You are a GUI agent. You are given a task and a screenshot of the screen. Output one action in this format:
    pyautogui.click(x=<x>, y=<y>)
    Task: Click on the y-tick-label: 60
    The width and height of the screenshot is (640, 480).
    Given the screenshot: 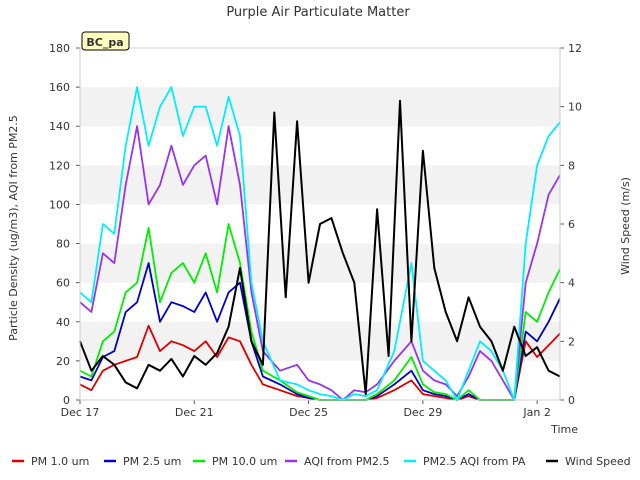 What is the action you would take?
    pyautogui.click(x=63, y=283)
    